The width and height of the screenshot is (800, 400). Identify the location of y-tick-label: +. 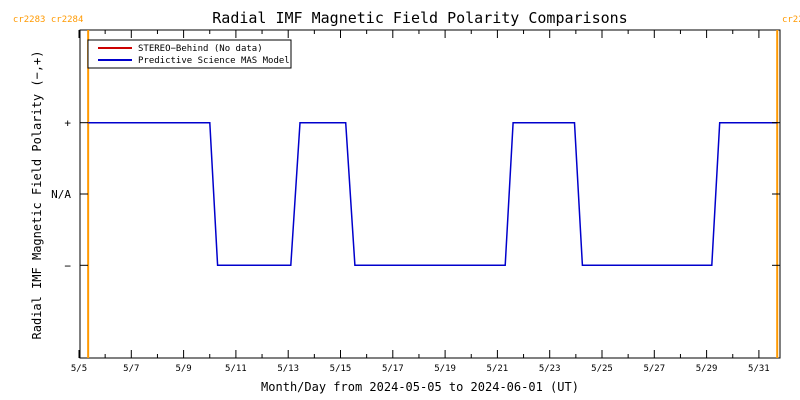
(67, 123).